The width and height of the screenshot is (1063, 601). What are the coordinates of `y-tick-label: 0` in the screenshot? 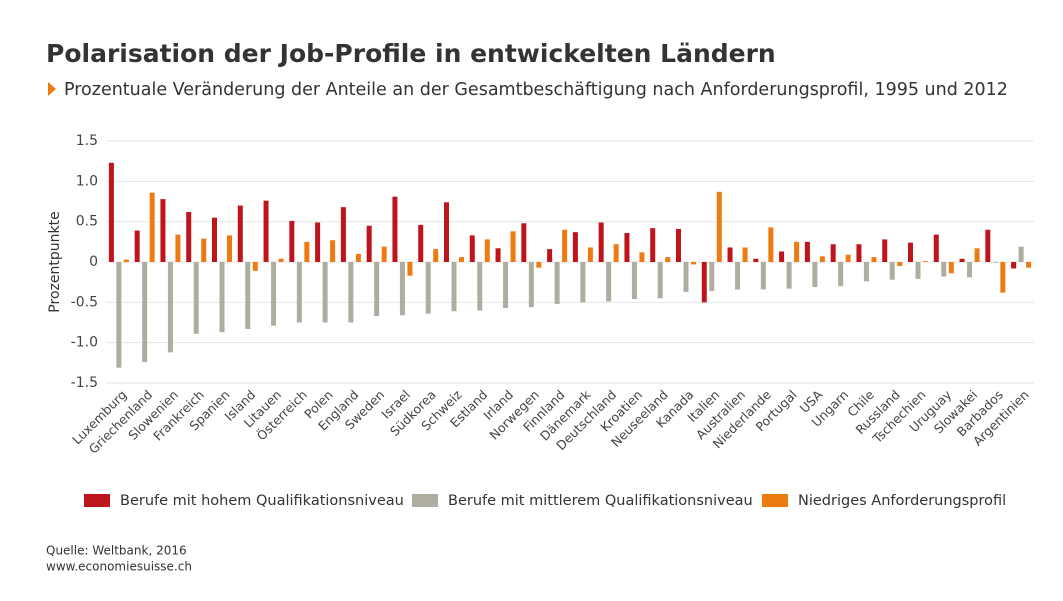 It's located at (93, 262).